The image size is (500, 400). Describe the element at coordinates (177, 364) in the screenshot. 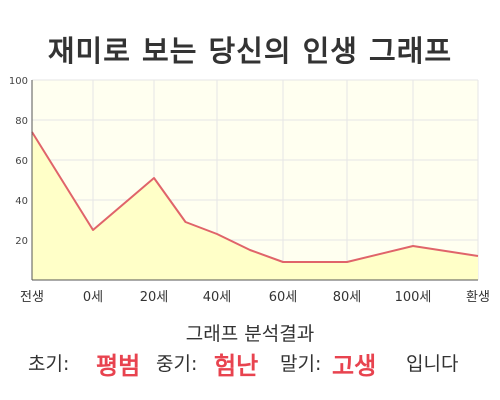

I see `middle-label: 중기:` at that location.